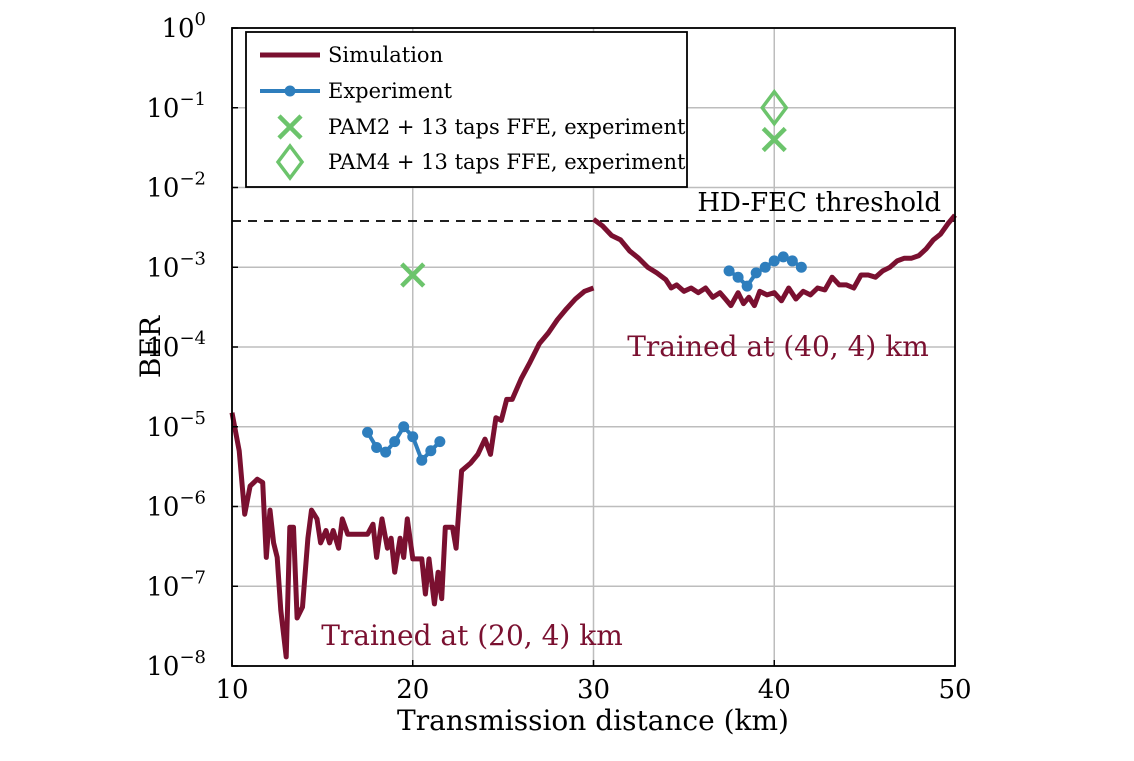 The image size is (1134, 761). I want to click on y-tick-exponent: −4, so click(192, 338).